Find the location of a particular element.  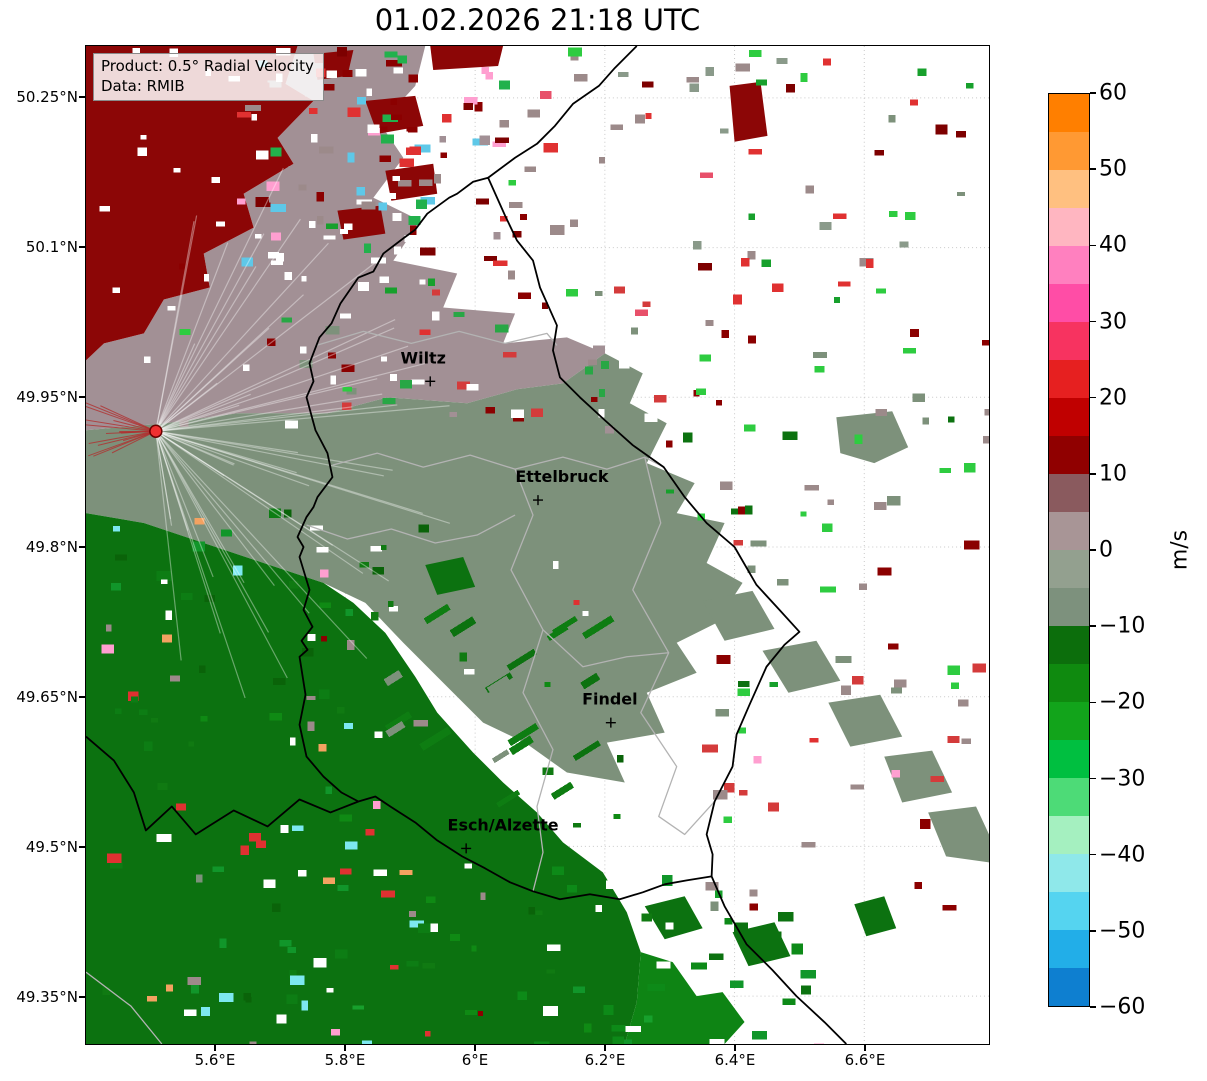

colorbar-tick-mark is located at coordinates (1093, 397).